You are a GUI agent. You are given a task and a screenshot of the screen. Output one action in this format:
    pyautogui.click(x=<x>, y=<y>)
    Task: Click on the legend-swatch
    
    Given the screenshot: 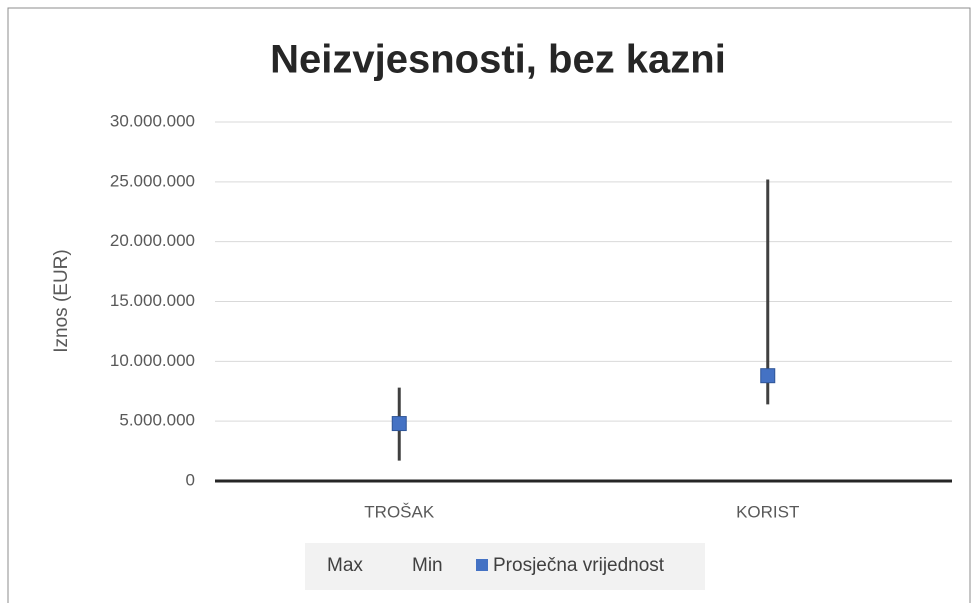 What is the action you would take?
    pyautogui.click(x=482, y=565)
    